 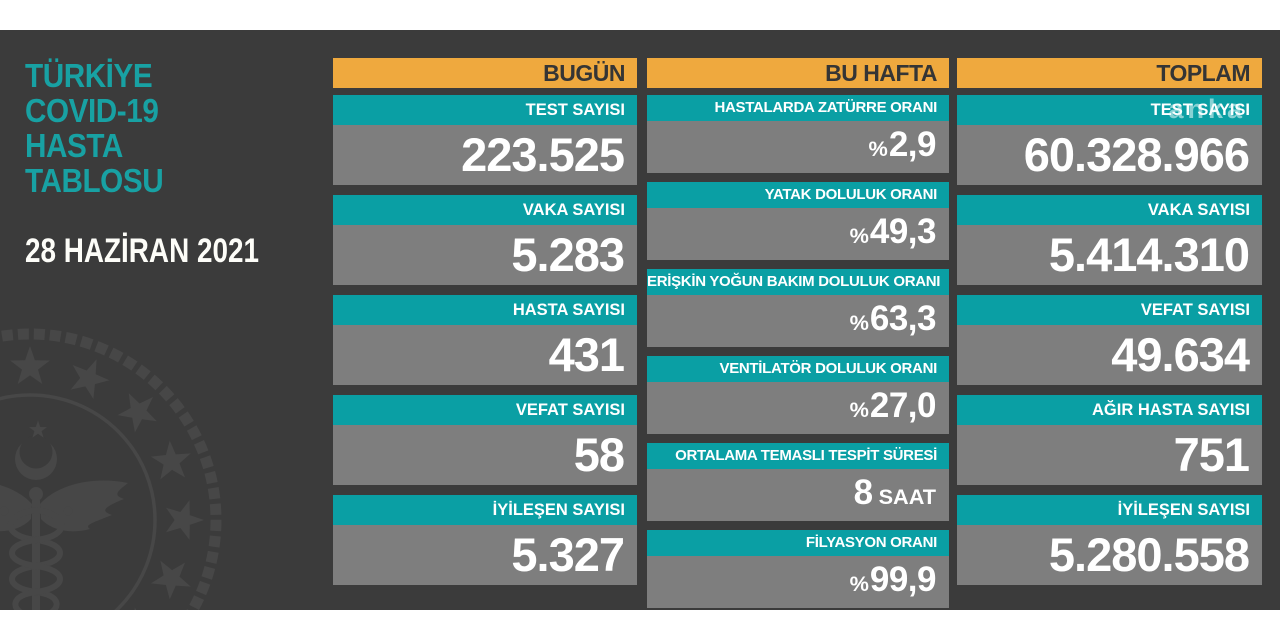 I want to click on stat-label: HASTA SAYISI, so click(x=568, y=310).